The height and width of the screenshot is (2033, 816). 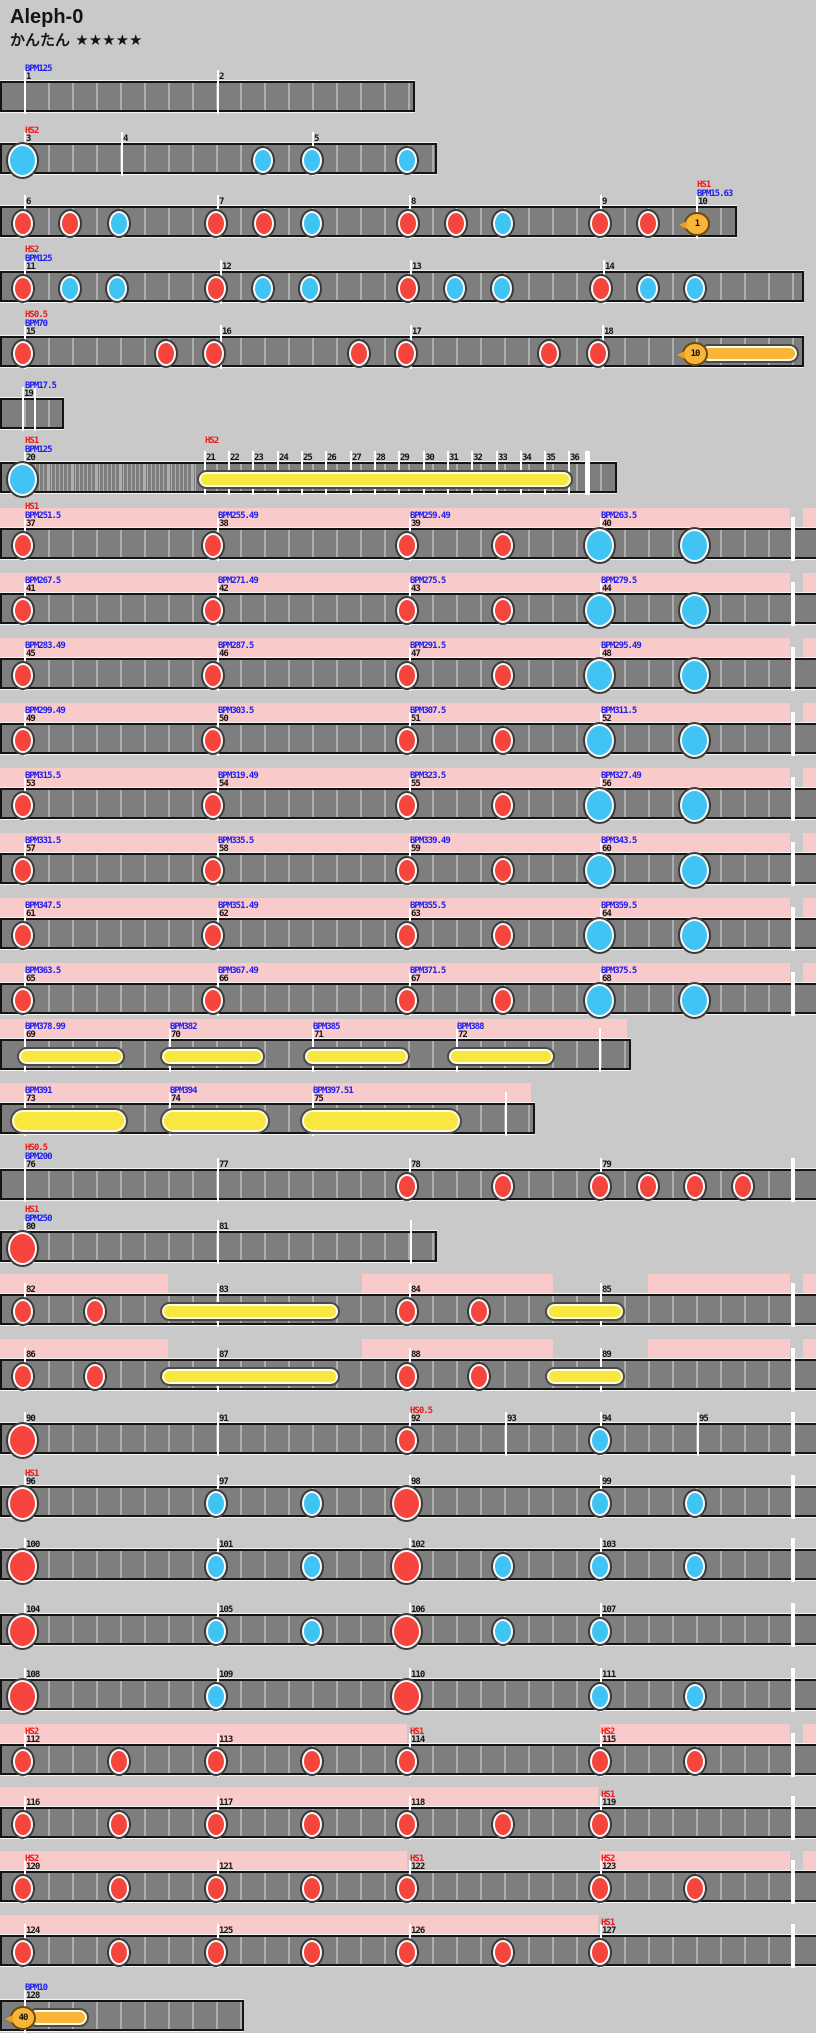 What do you see at coordinates (470, 1027) in the screenshot?
I see `bpm-label: BPM388` at bounding box center [470, 1027].